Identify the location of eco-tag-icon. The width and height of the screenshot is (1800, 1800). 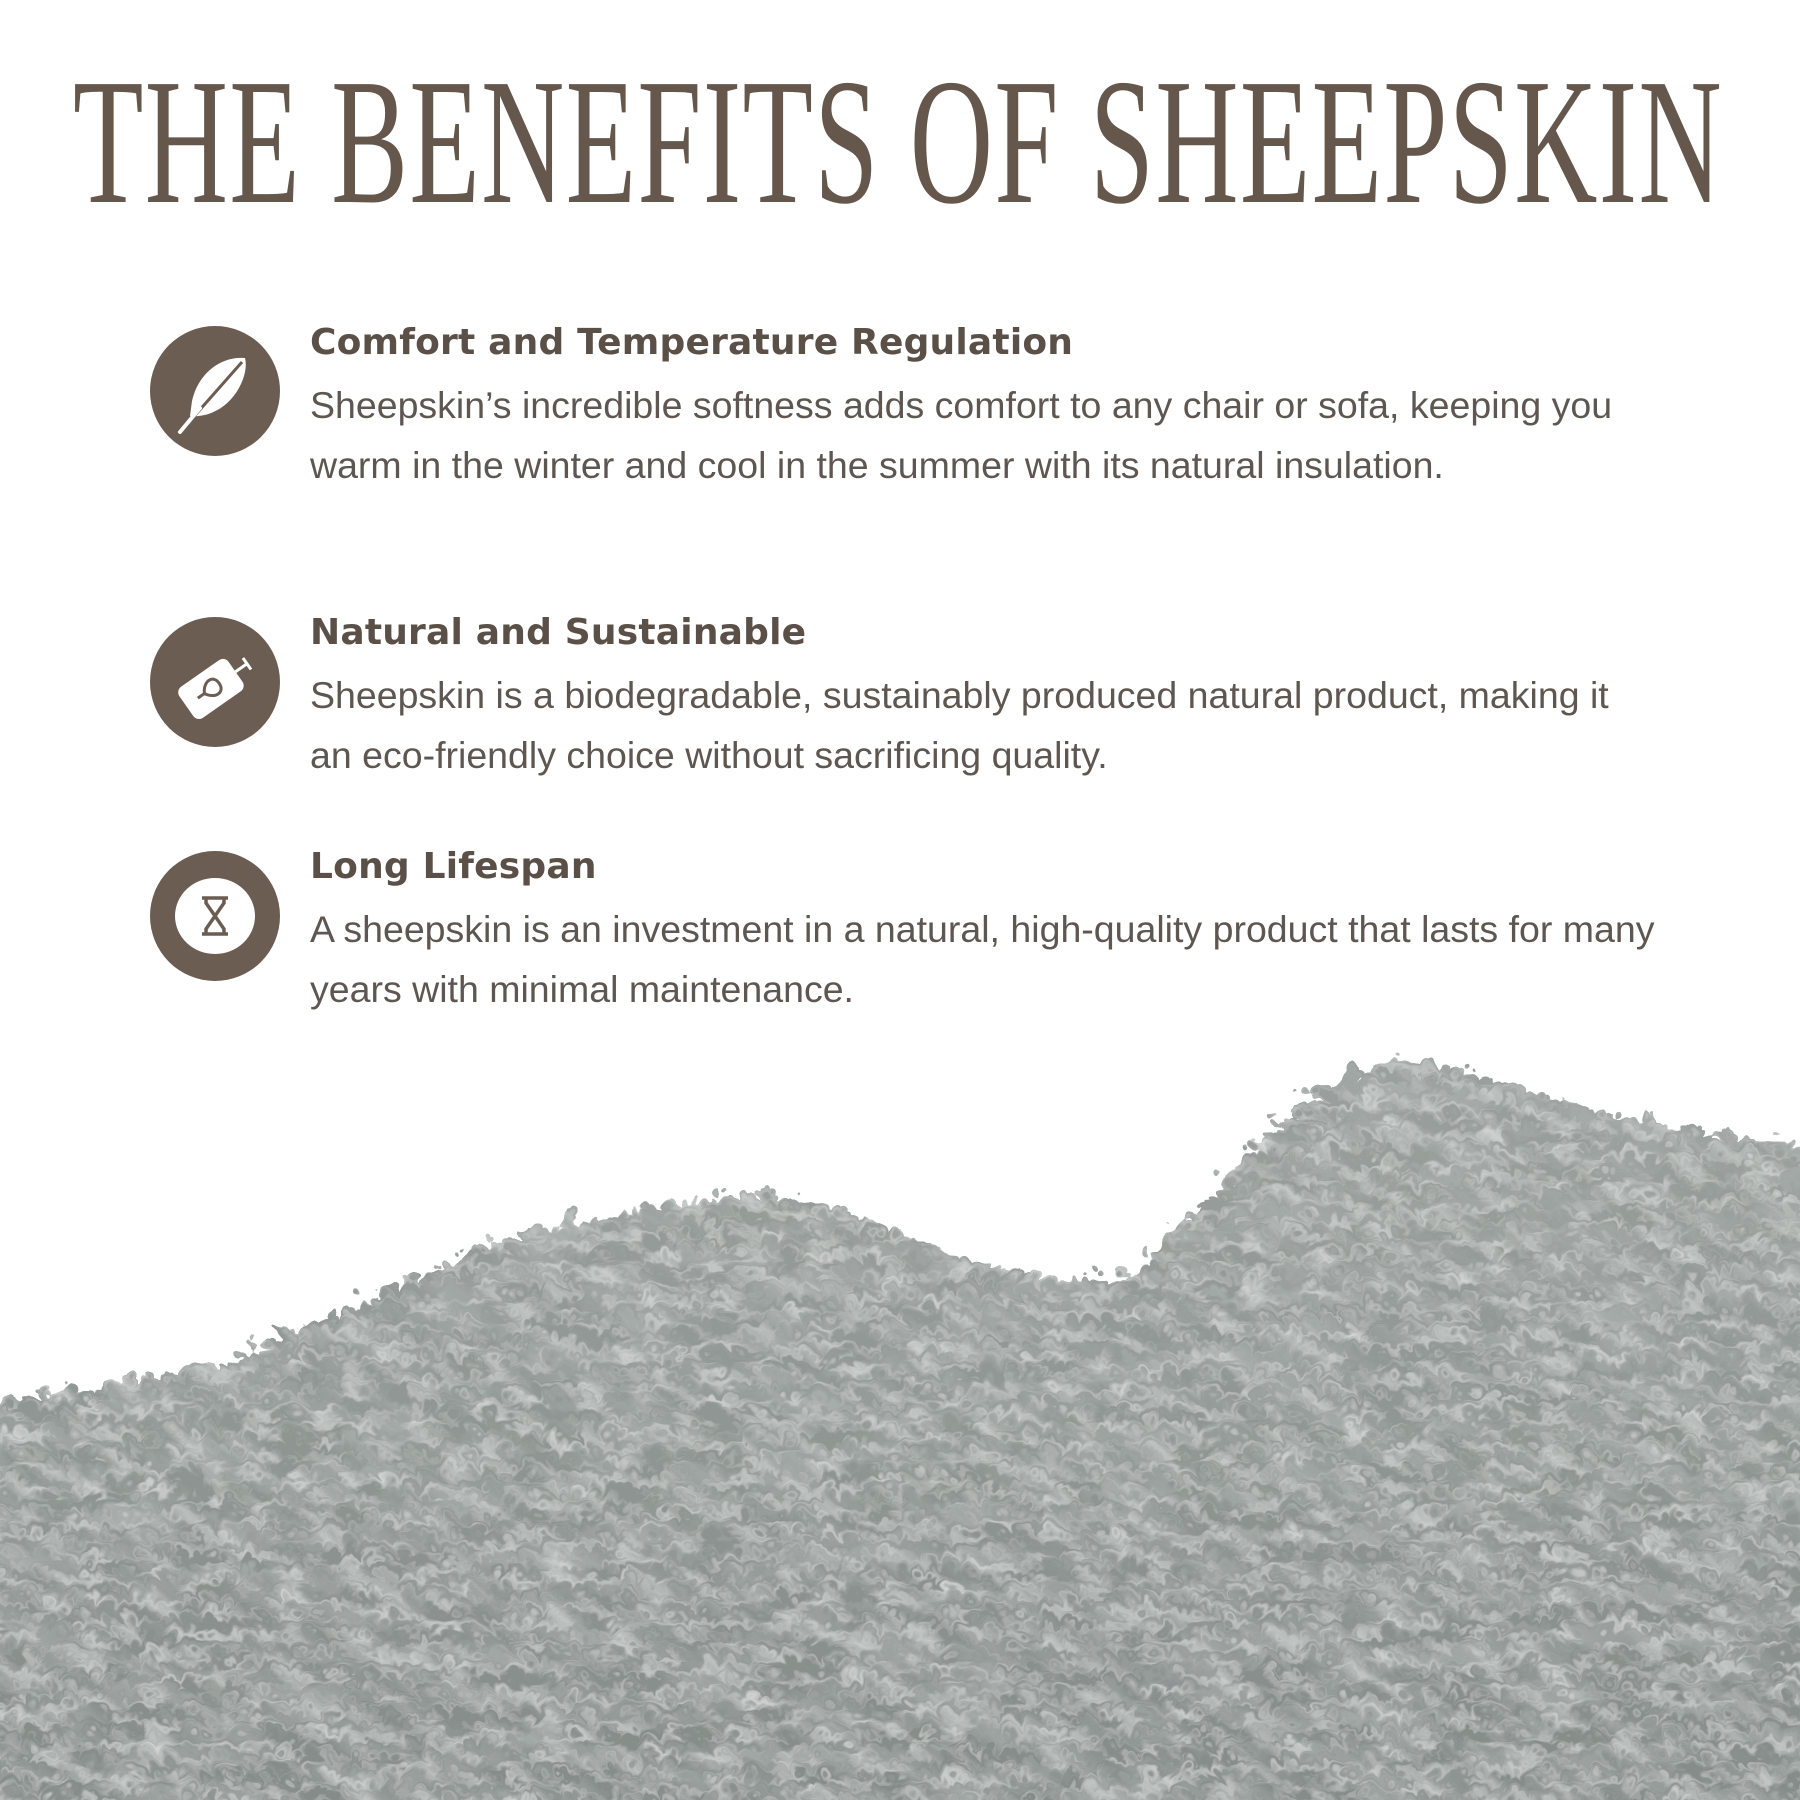
(215, 682).